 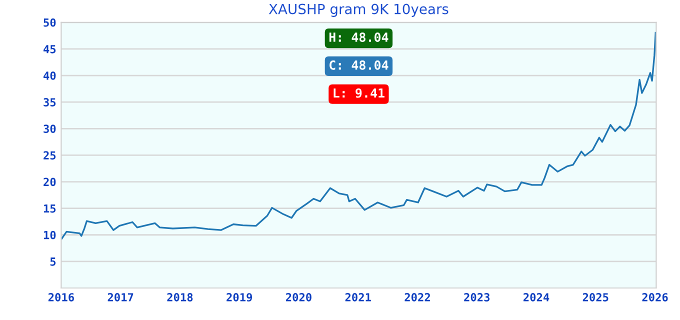 What do you see at coordinates (359, 93) in the screenshot?
I see `annotation: L: 9.41` at bounding box center [359, 93].